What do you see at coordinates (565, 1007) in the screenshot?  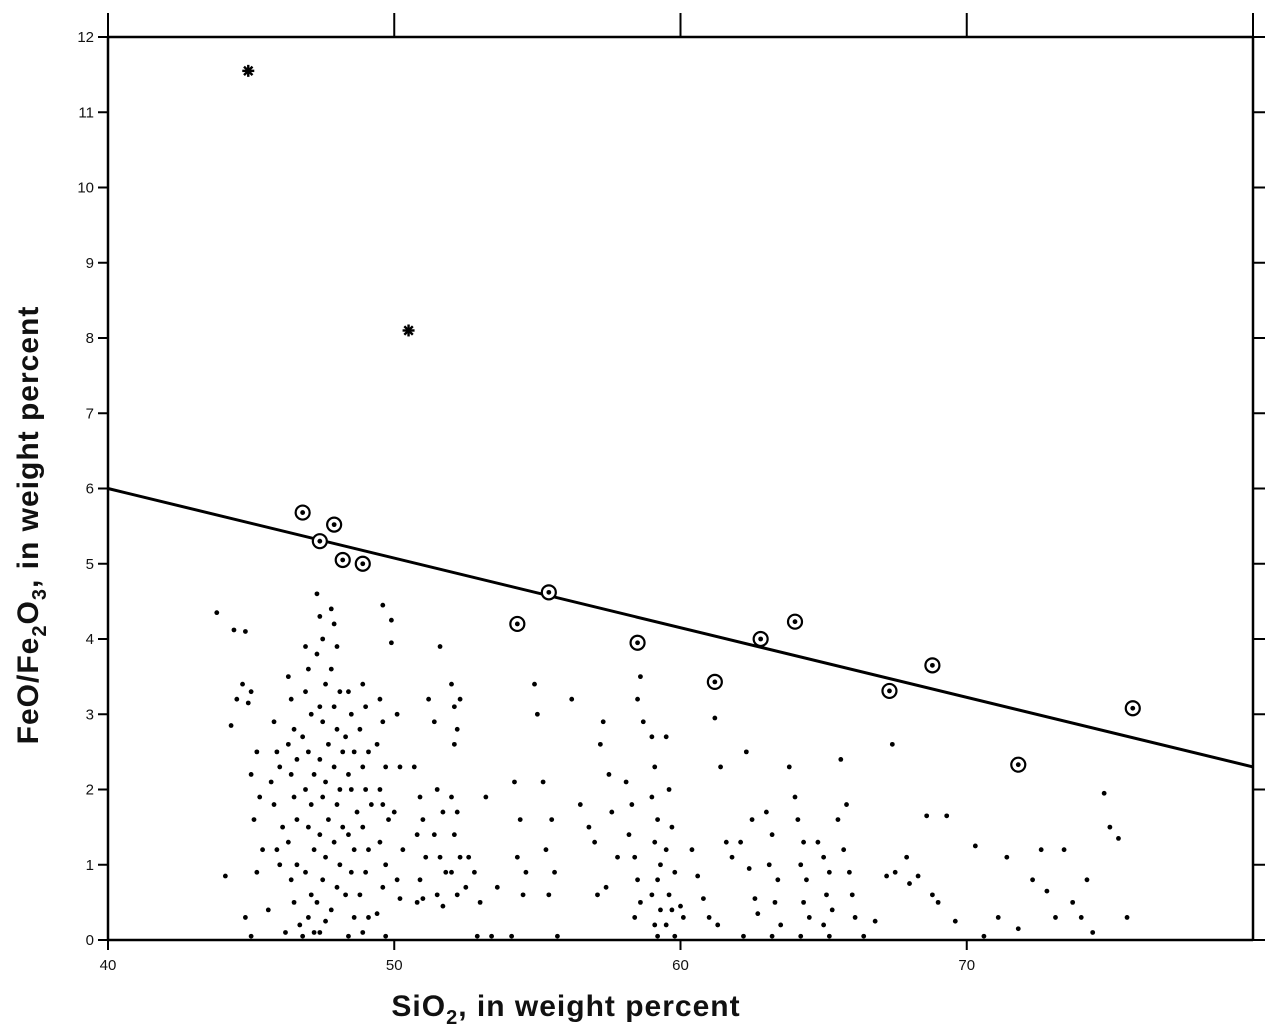 I see `x-axis-title: SiO2, in weight percent` at bounding box center [565, 1007].